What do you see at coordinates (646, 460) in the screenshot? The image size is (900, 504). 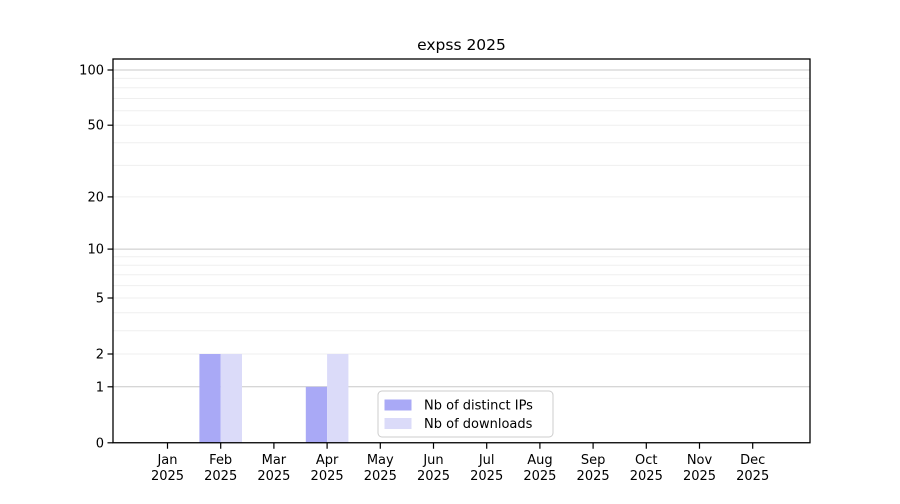 I see `x-tick-label-month: Oct` at bounding box center [646, 460].